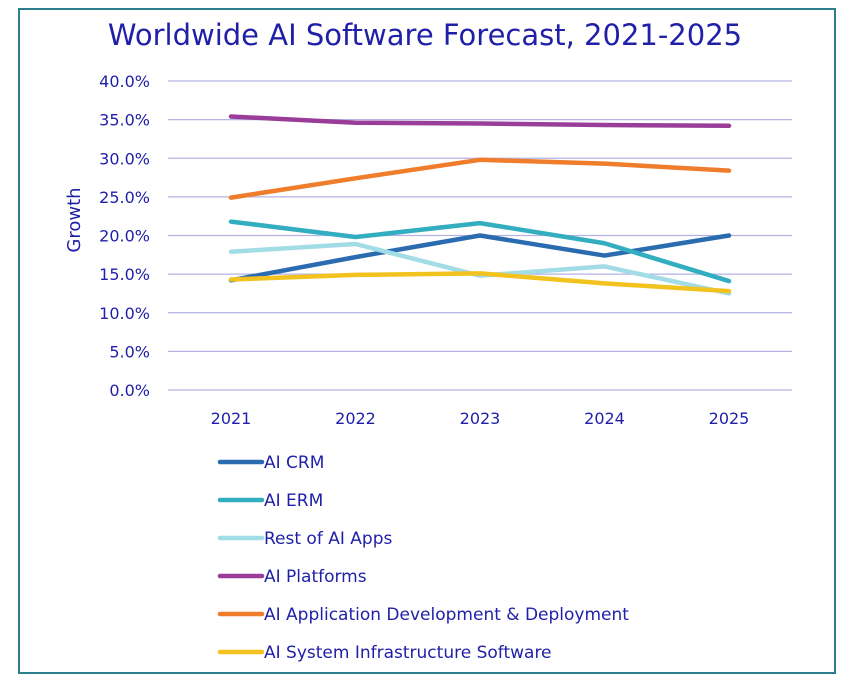 The height and width of the screenshot is (682, 855). I want to click on y-tick-label: 20.0%, so click(124, 236).